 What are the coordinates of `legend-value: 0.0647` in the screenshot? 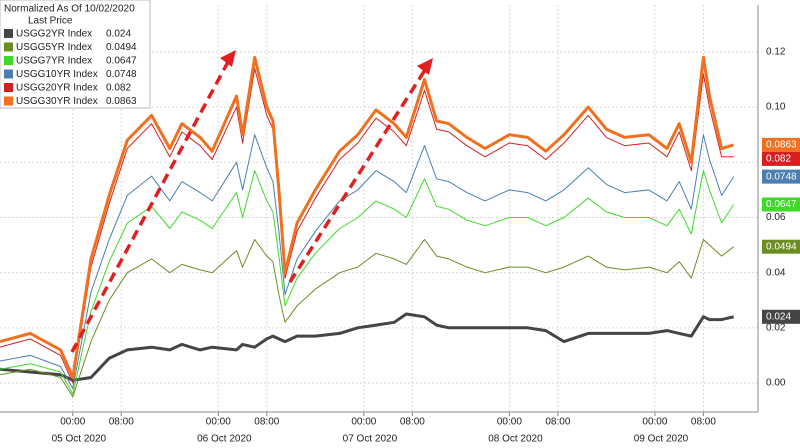 It's located at (121, 61).